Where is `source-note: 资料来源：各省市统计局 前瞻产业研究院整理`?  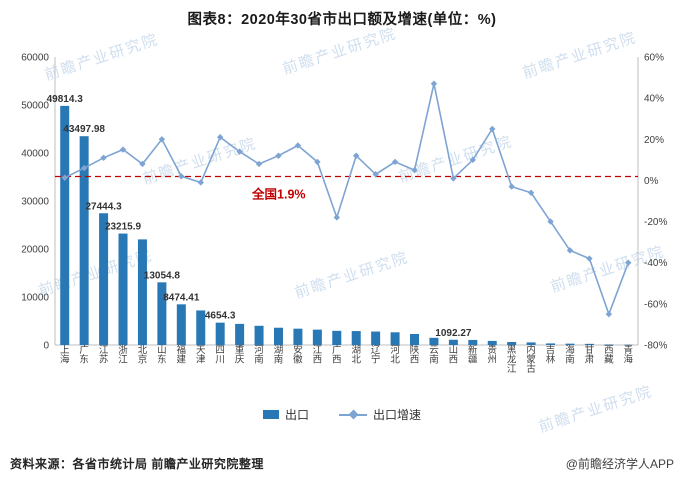 source-note: 资料来源：各省市统计局 前瞻产业研究院整理 is located at coordinates (137, 464).